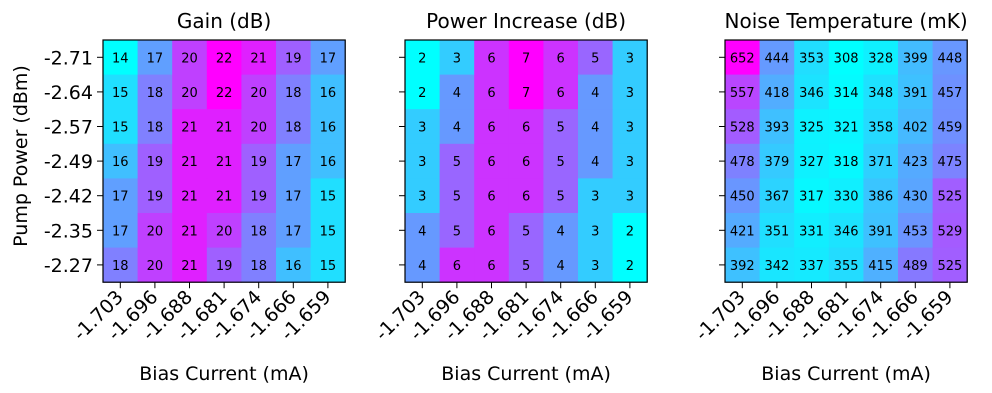  What do you see at coordinates (776, 231) in the screenshot?
I see `cell-value-label: 351` at bounding box center [776, 231].